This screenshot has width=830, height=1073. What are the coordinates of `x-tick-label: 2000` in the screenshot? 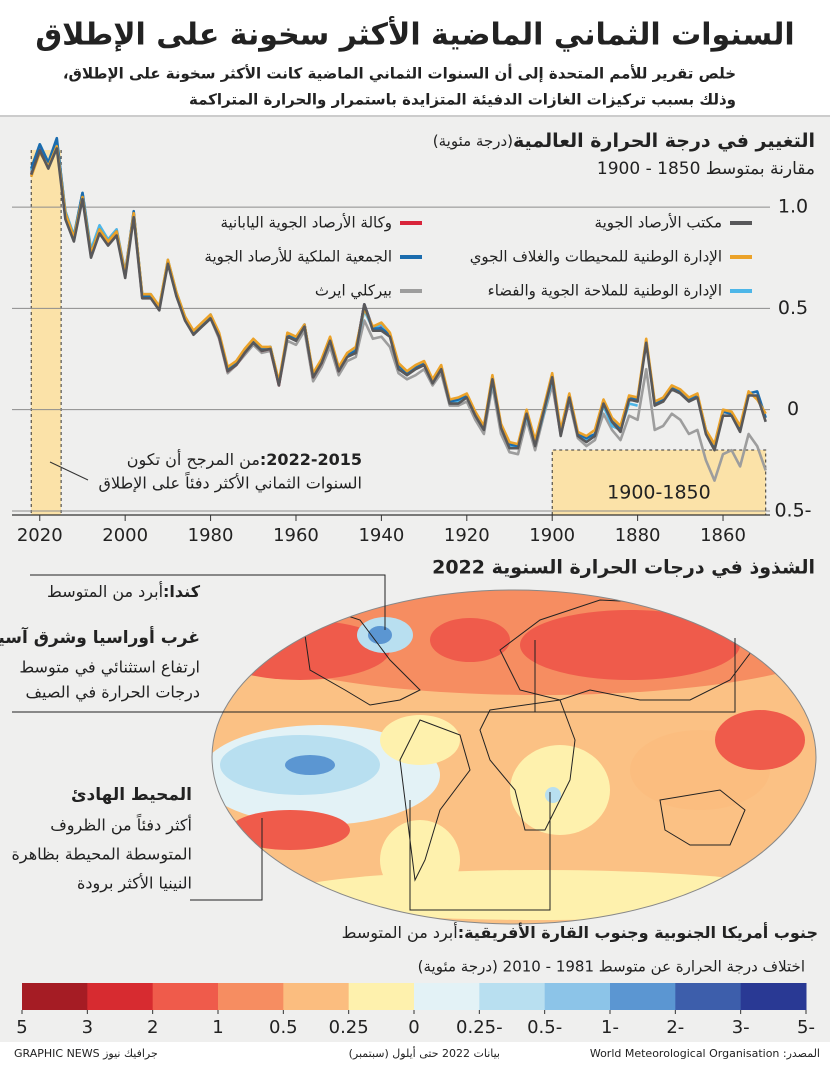 It's located at (125, 535).